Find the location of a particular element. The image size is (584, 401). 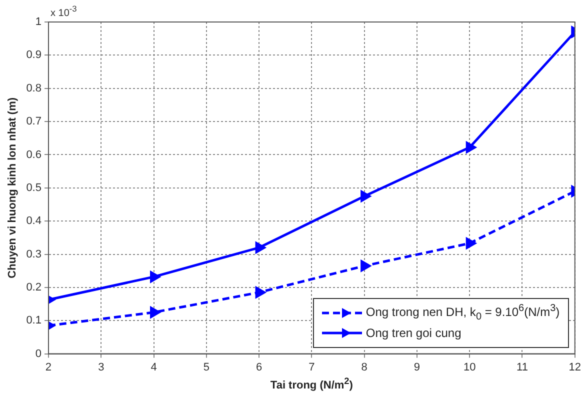

x-tick-label: 10 is located at coordinates (469, 367).